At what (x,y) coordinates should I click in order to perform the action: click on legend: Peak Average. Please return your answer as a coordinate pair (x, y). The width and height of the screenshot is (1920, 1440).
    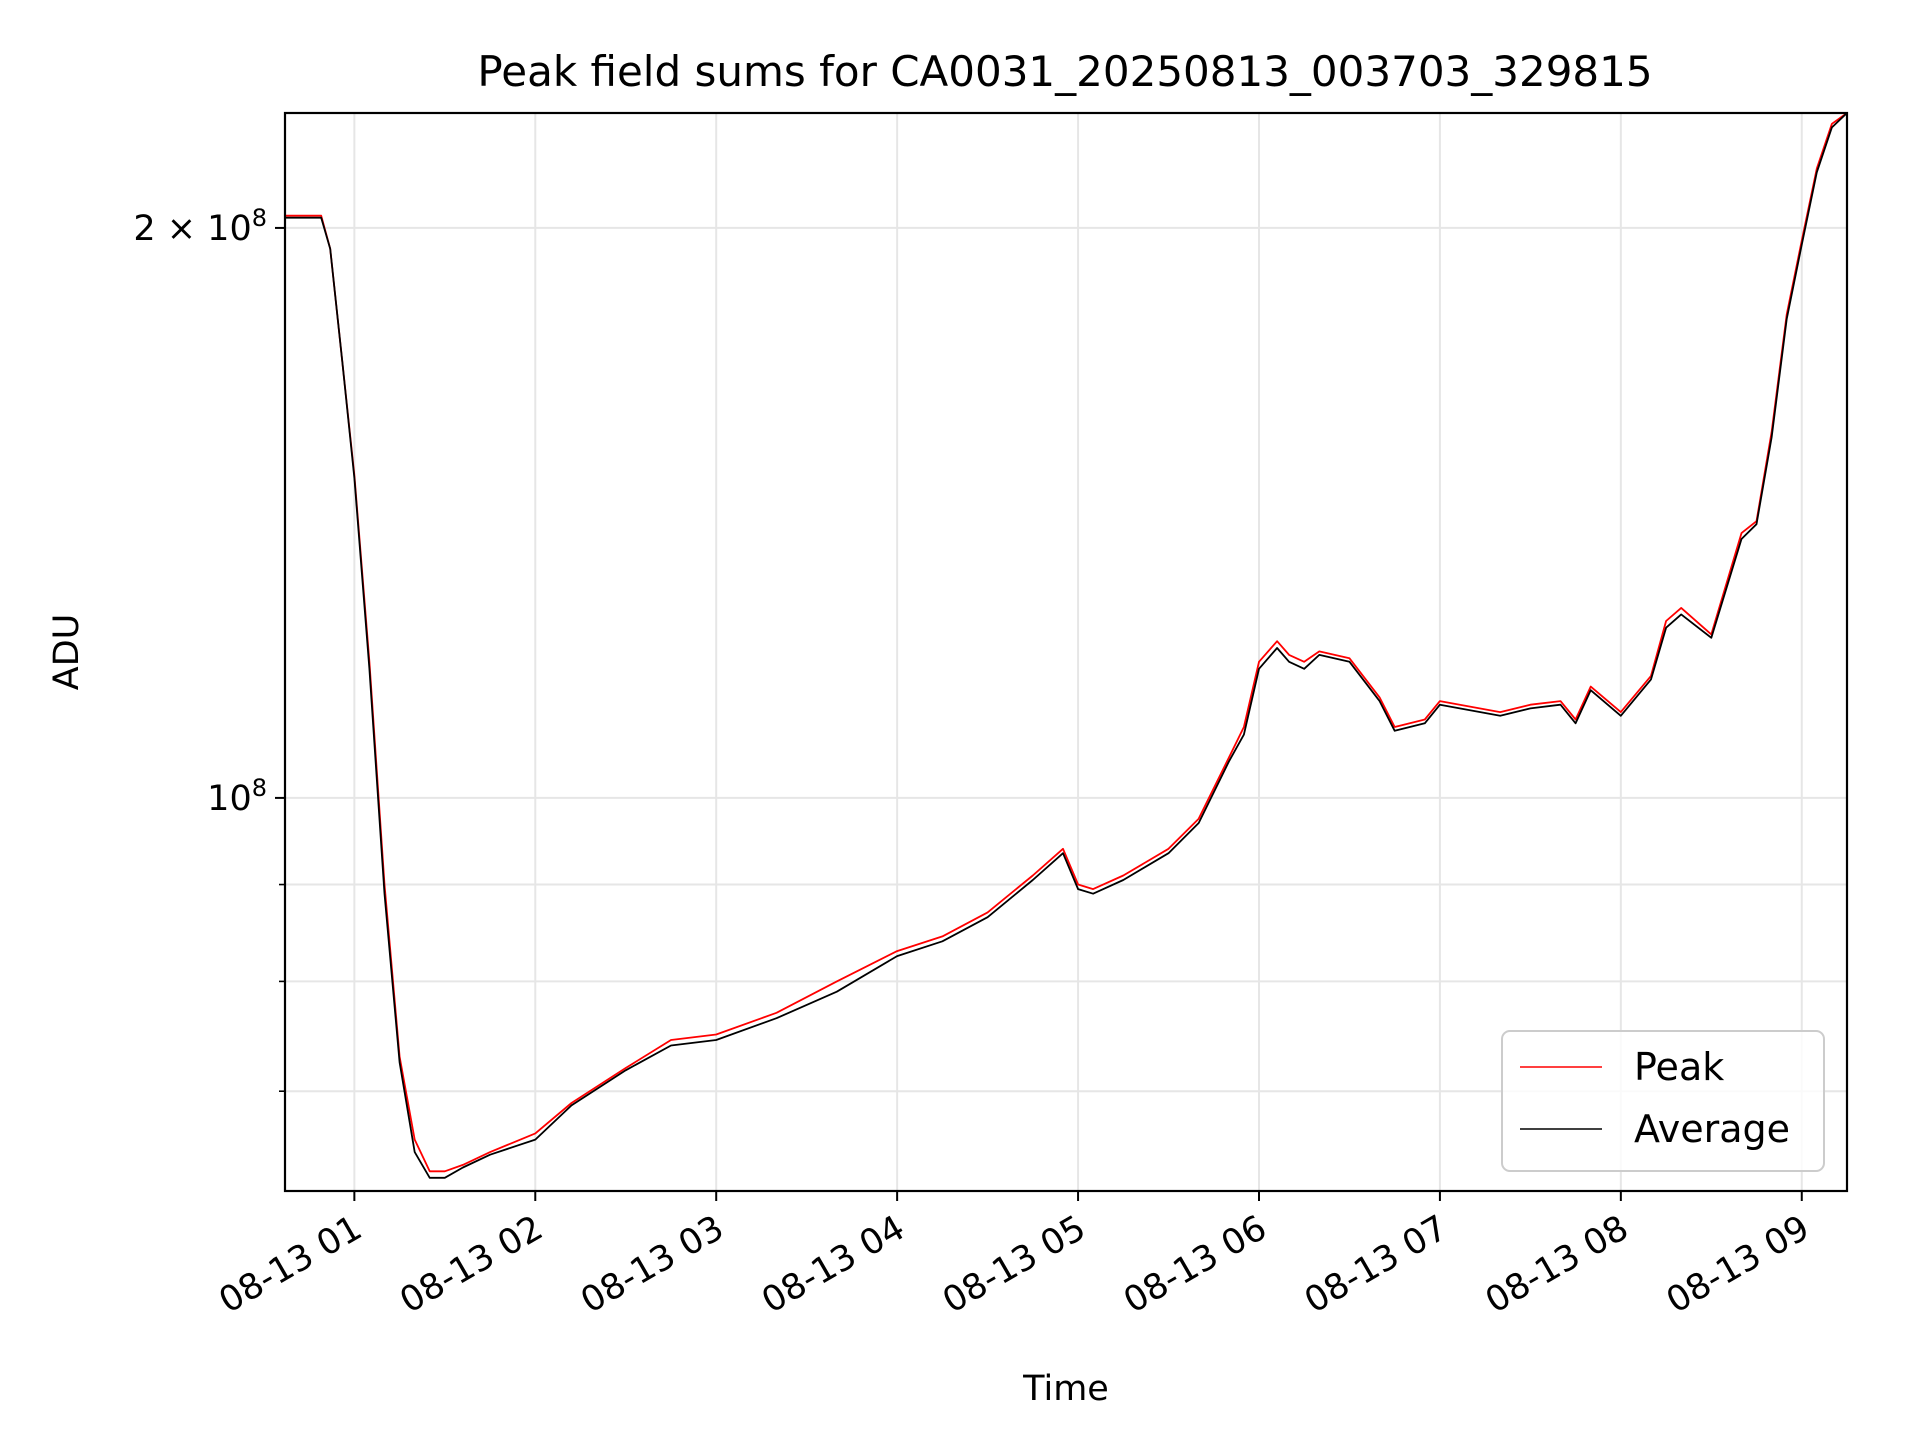
    Looking at the image, I should click on (1663, 1101).